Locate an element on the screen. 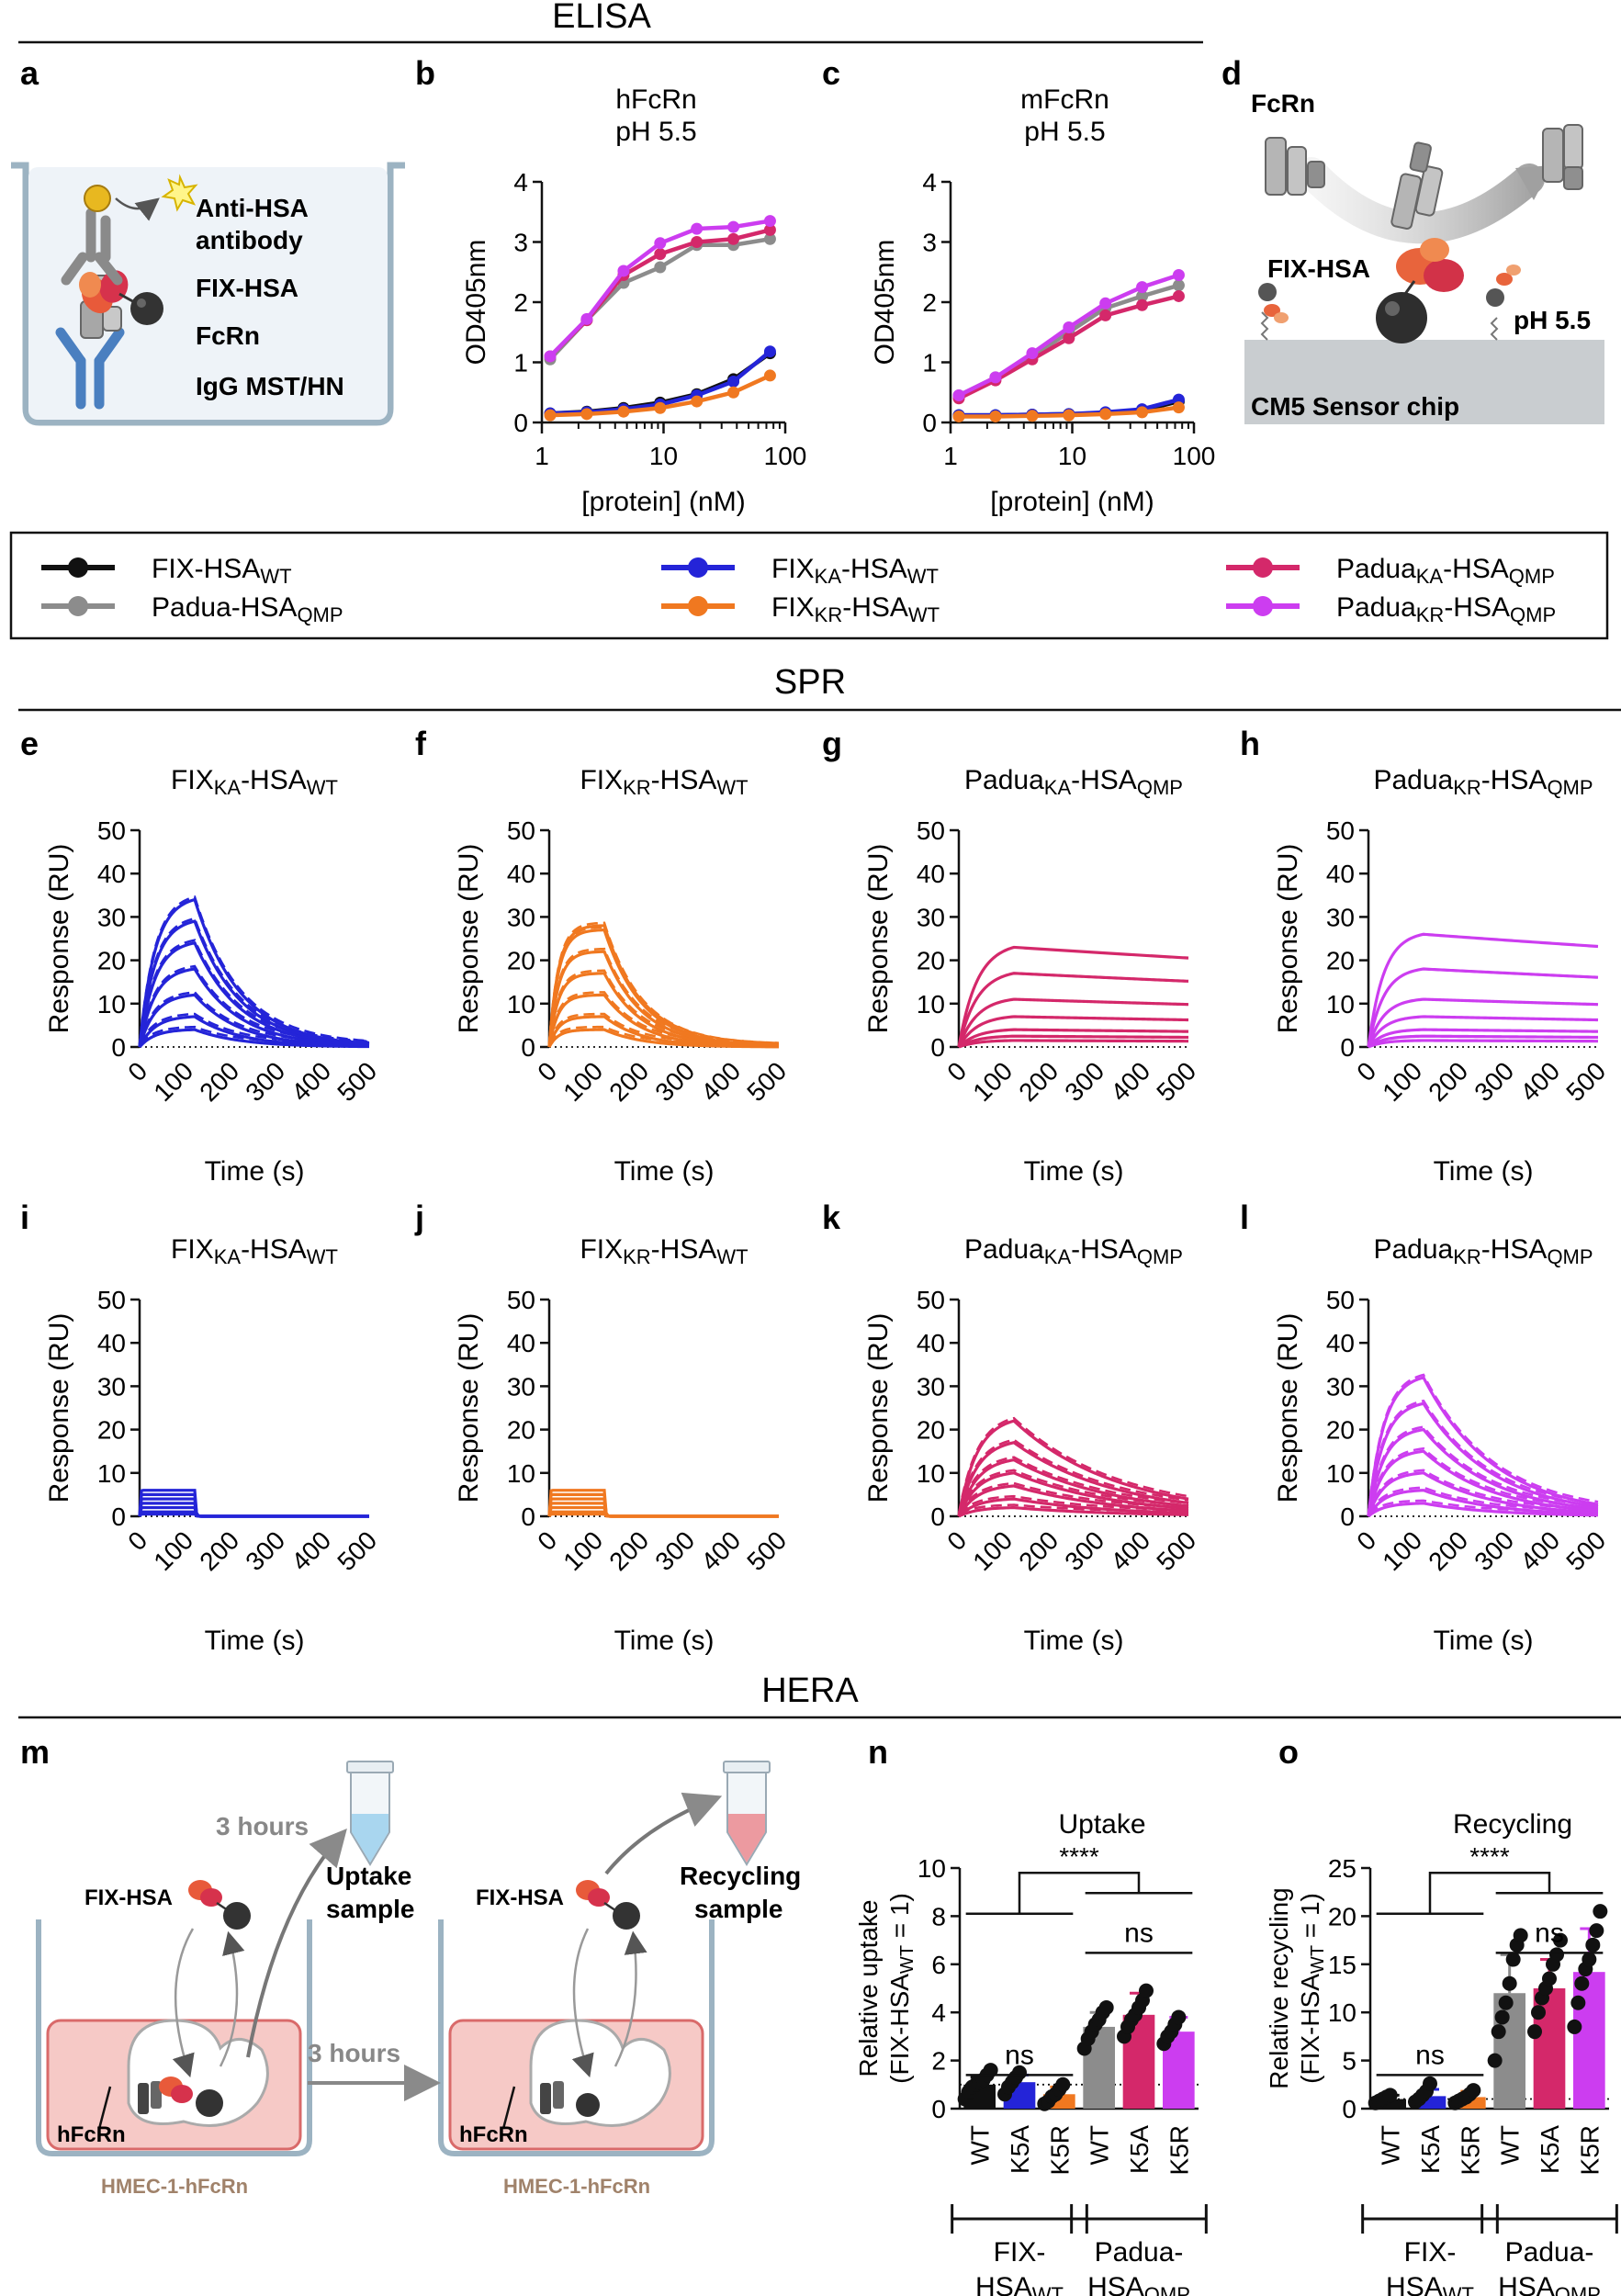 The height and width of the screenshot is (2296, 1621). y-tick-label-g: 20 is located at coordinates (931, 961).